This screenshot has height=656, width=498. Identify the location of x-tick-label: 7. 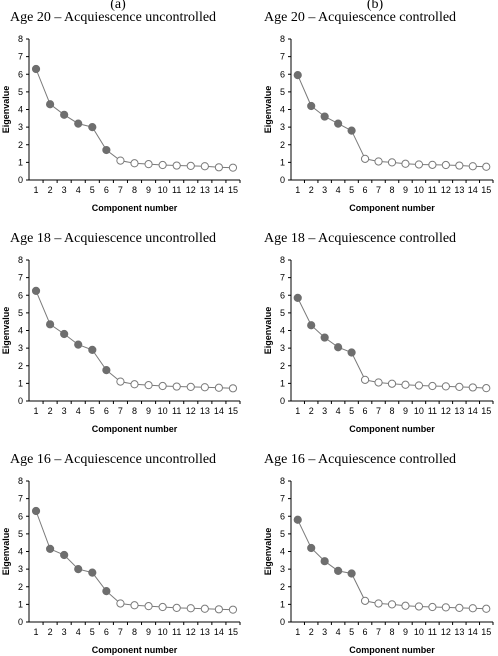
(378, 190).